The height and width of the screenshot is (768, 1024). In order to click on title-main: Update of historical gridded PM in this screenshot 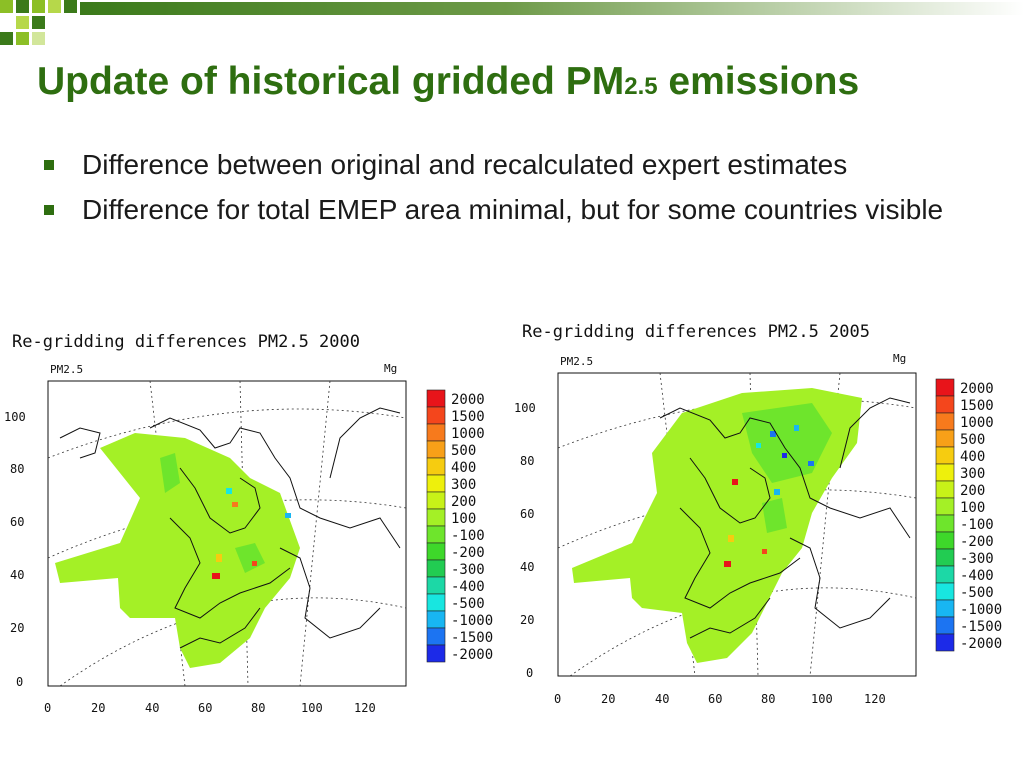, I will do `click(331, 81)`.